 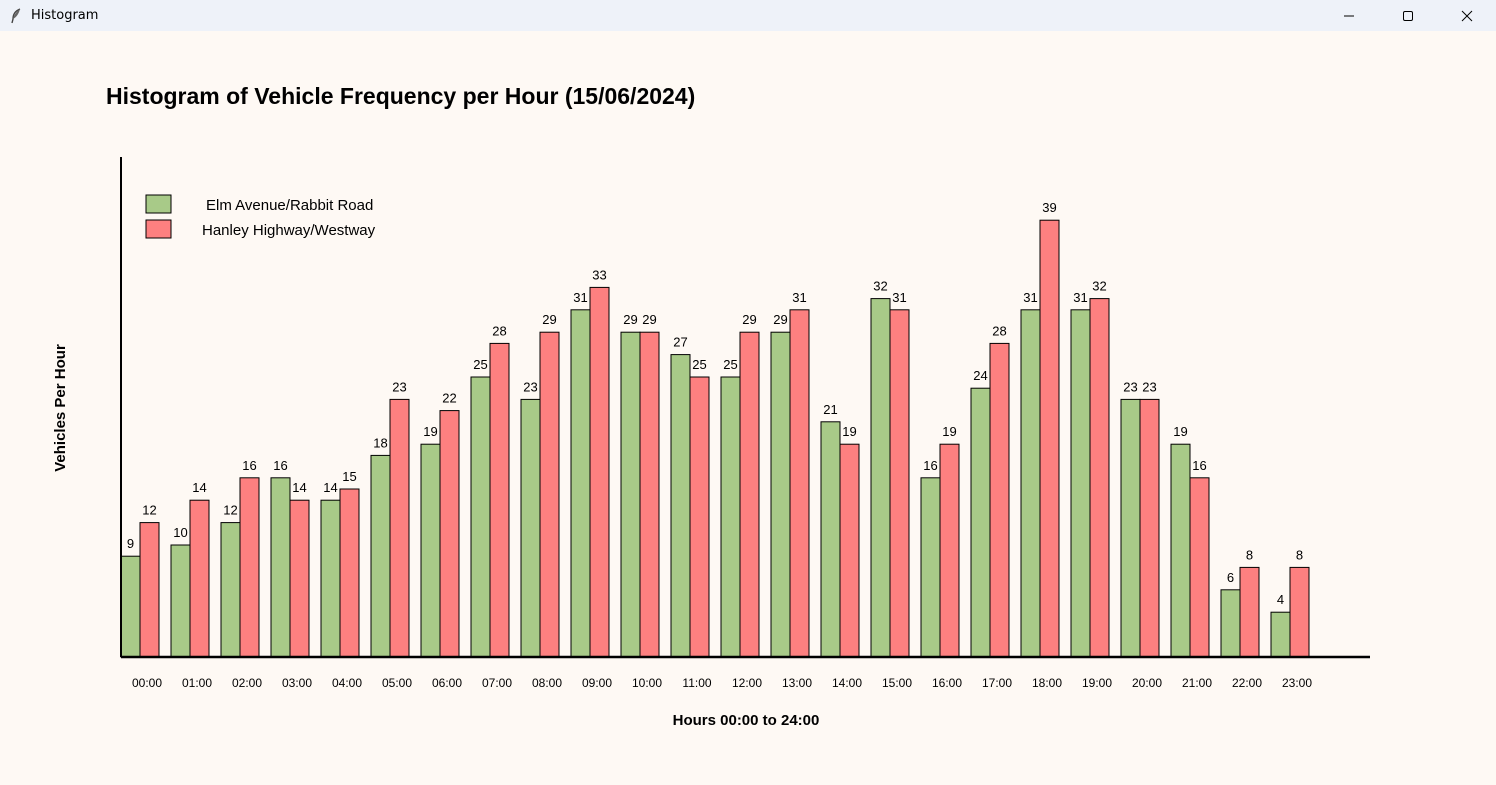 I want to click on bar-series2-07:00, so click(x=499, y=500).